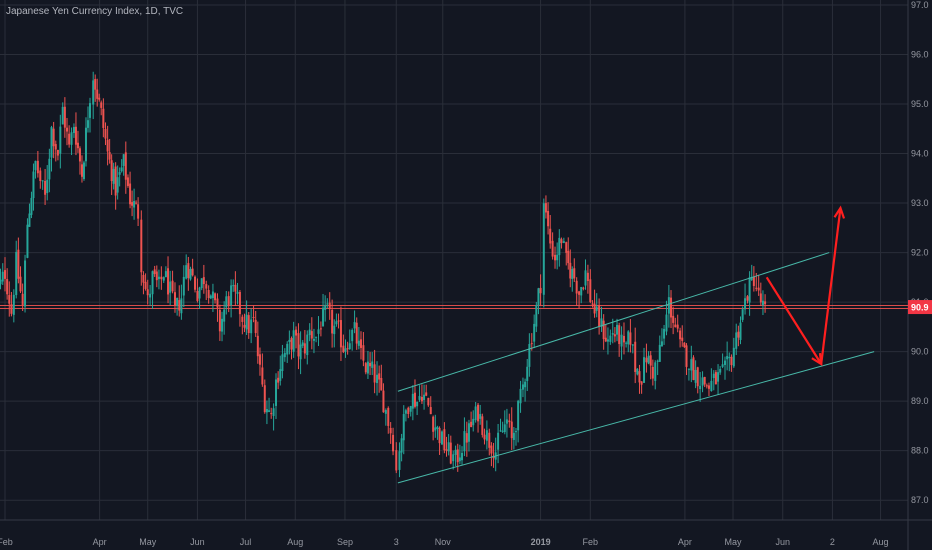  I want to click on x-tick-label: 2019, so click(541, 542).